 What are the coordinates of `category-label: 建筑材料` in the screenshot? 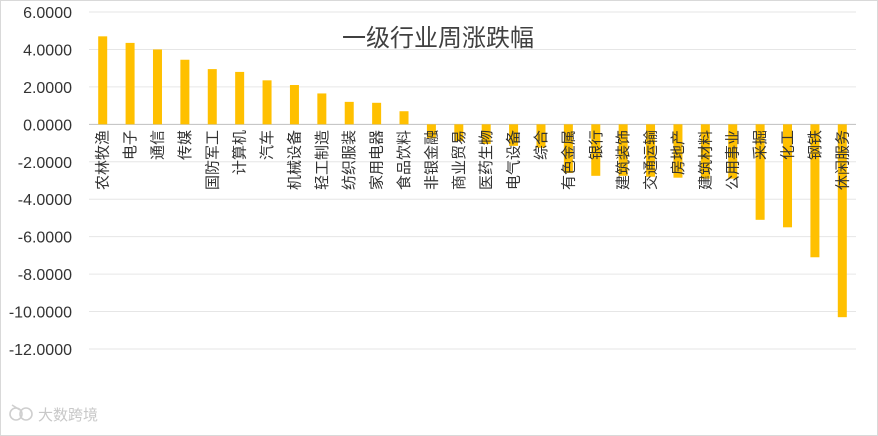 It's located at (705, 160).